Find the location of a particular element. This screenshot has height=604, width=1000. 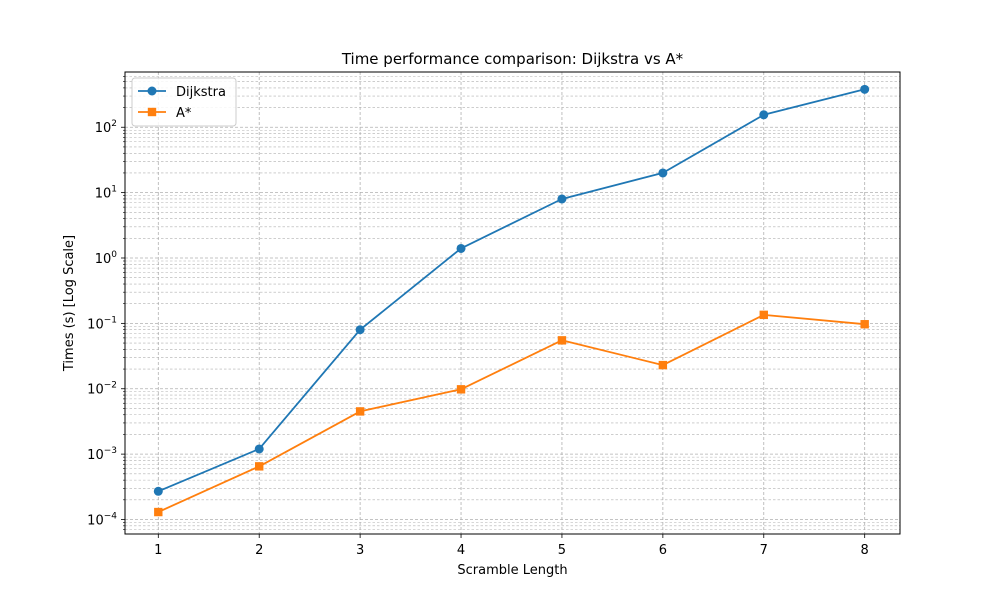

y-tick-label: 10¹ is located at coordinates (106, 193).